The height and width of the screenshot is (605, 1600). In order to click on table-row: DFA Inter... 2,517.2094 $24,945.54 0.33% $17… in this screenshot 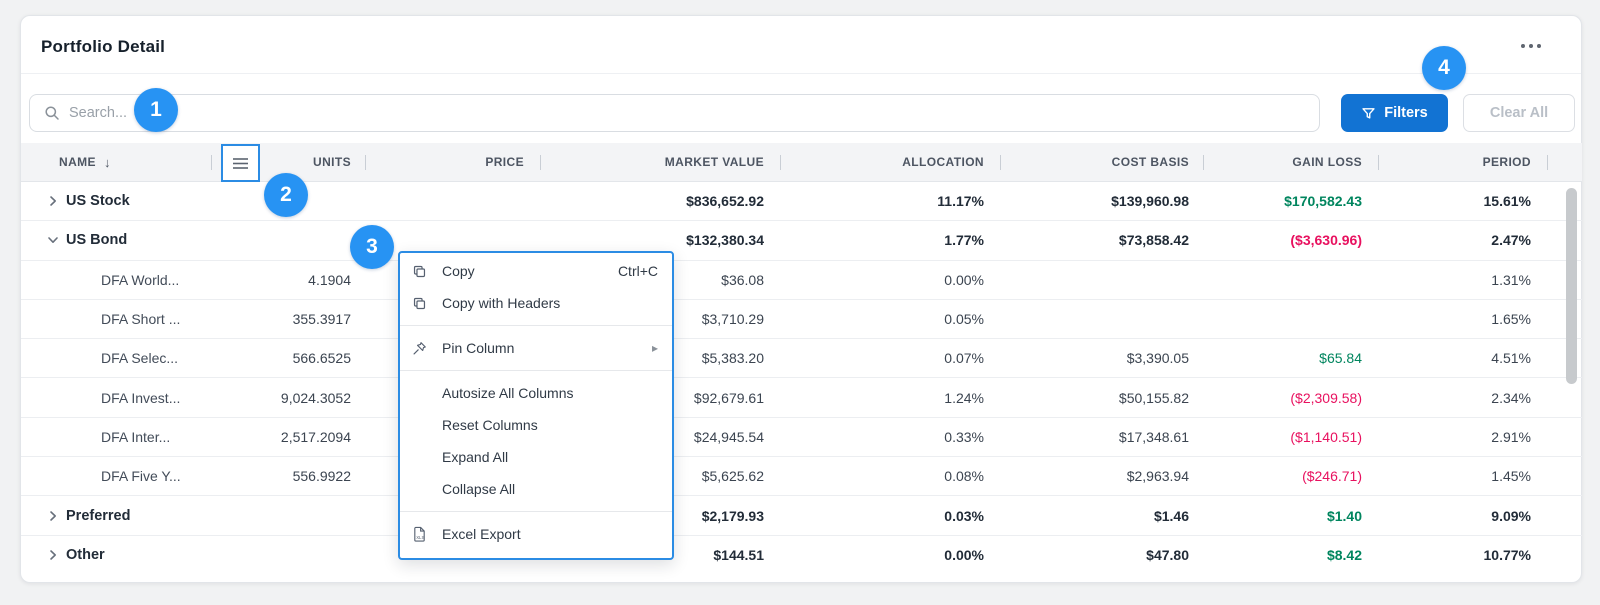, I will do `click(801, 438)`.